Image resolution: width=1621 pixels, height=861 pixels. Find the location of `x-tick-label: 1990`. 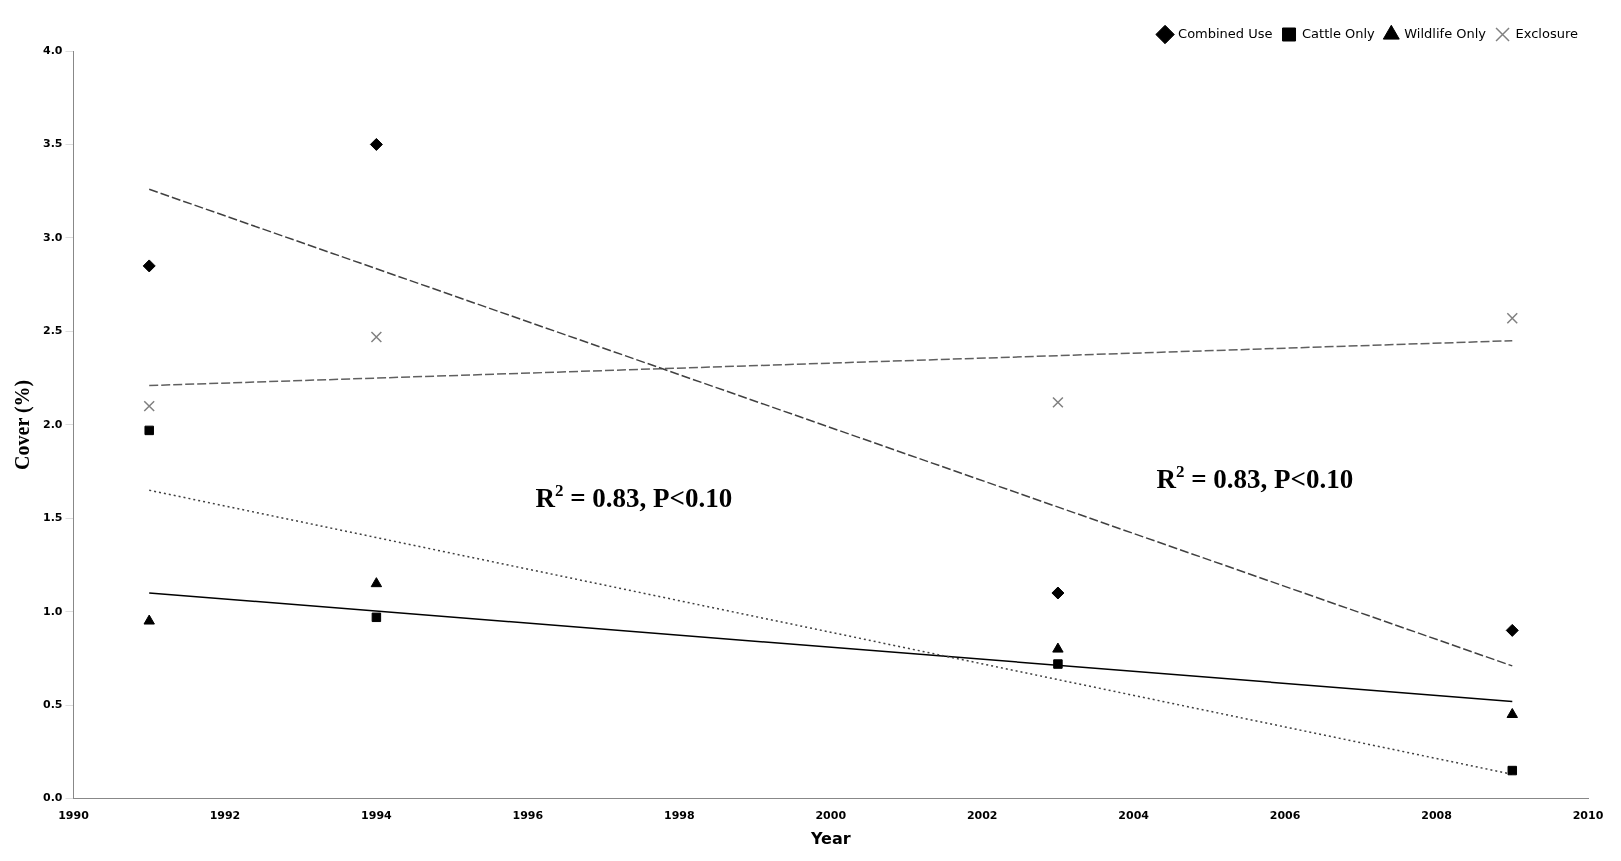

x-tick-label: 1990 is located at coordinates (74, 816).